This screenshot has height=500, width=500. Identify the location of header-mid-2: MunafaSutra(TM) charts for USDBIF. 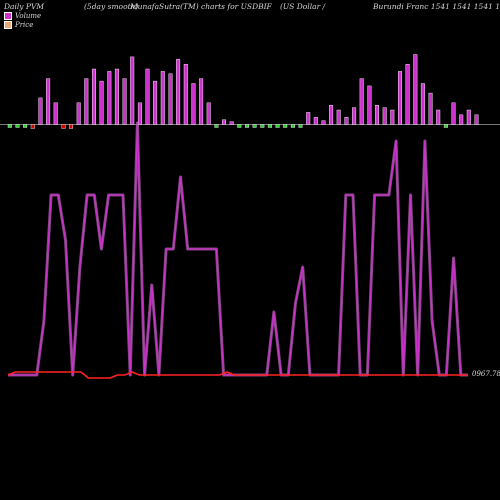
(201, 6).